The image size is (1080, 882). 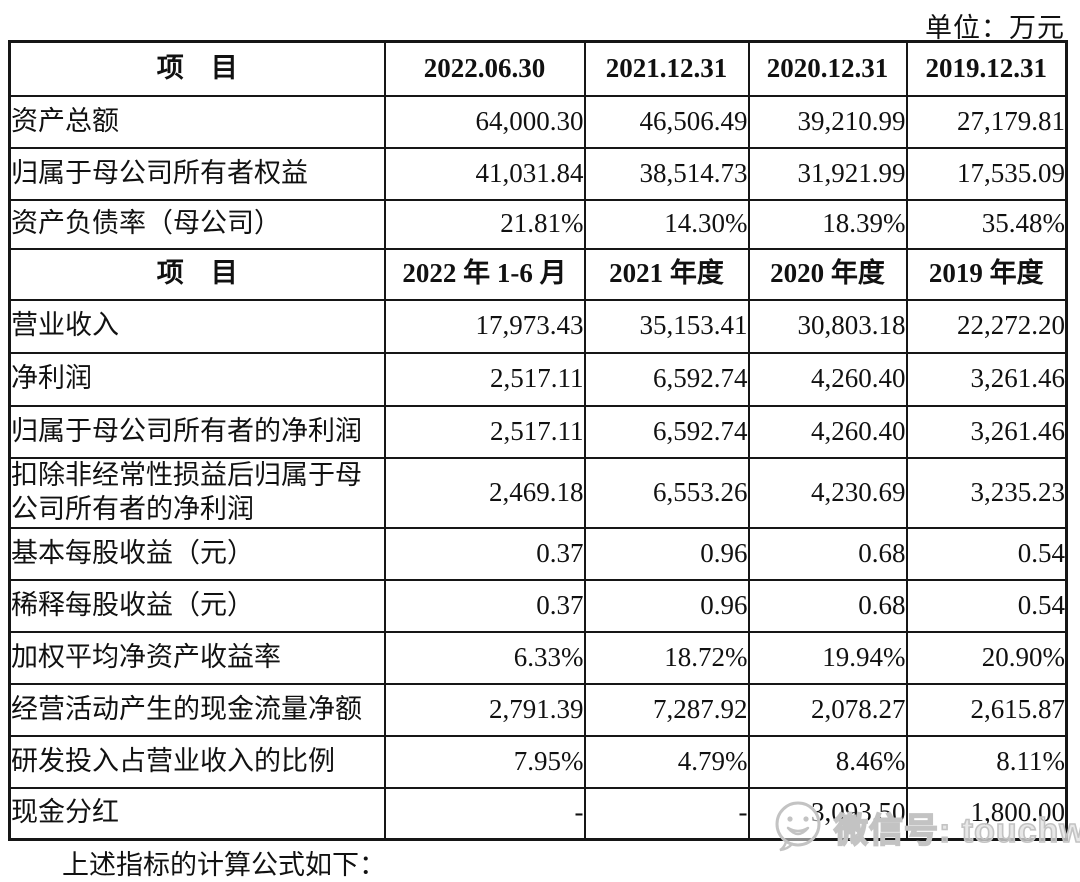 I want to click on value-cell: 4.79%, so click(x=666, y=761).